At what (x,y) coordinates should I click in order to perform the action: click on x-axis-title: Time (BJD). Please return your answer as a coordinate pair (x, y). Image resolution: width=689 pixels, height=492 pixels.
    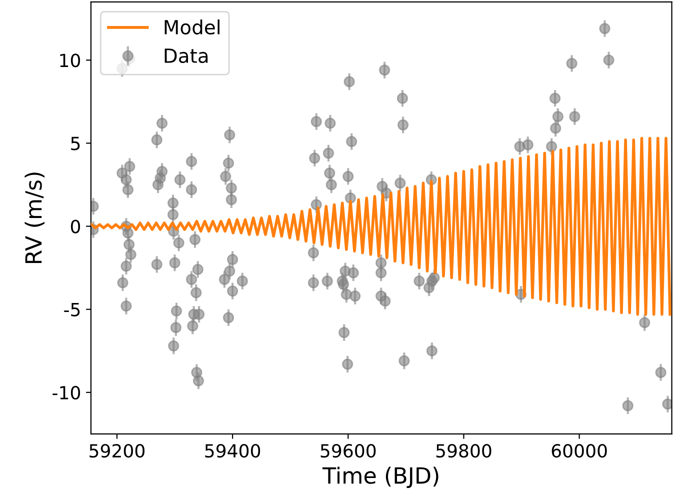
    Looking at the image, I should click on (380, 477).